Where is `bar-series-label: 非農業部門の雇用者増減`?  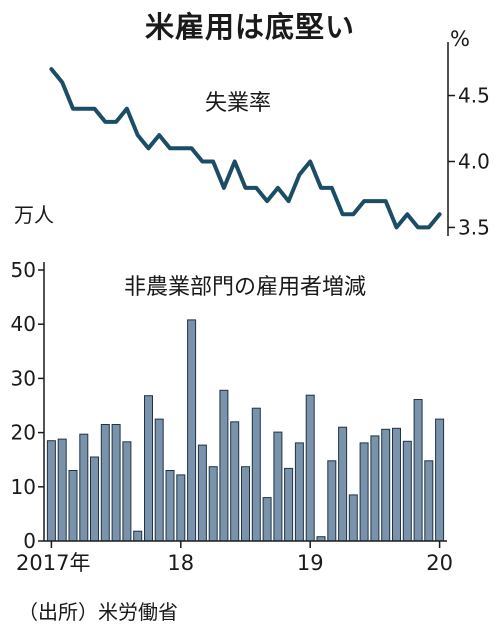 bar-series-label: 非農業部門の雇用者増減 is located at coordinates (245, 287).